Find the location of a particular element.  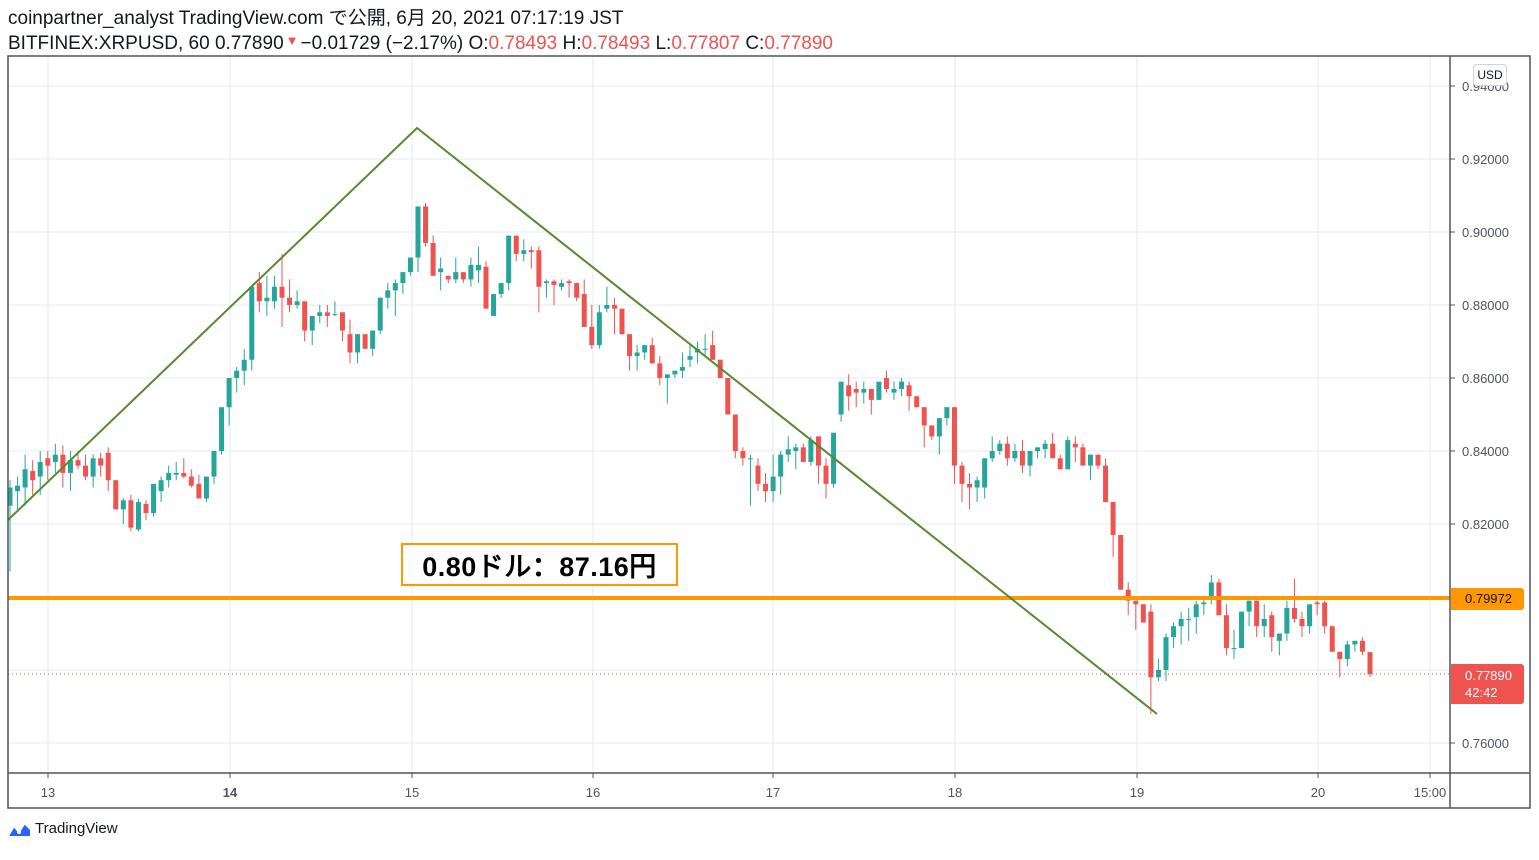

hline-price-tag: 0.79972 is located at coordinates (1487, 599).